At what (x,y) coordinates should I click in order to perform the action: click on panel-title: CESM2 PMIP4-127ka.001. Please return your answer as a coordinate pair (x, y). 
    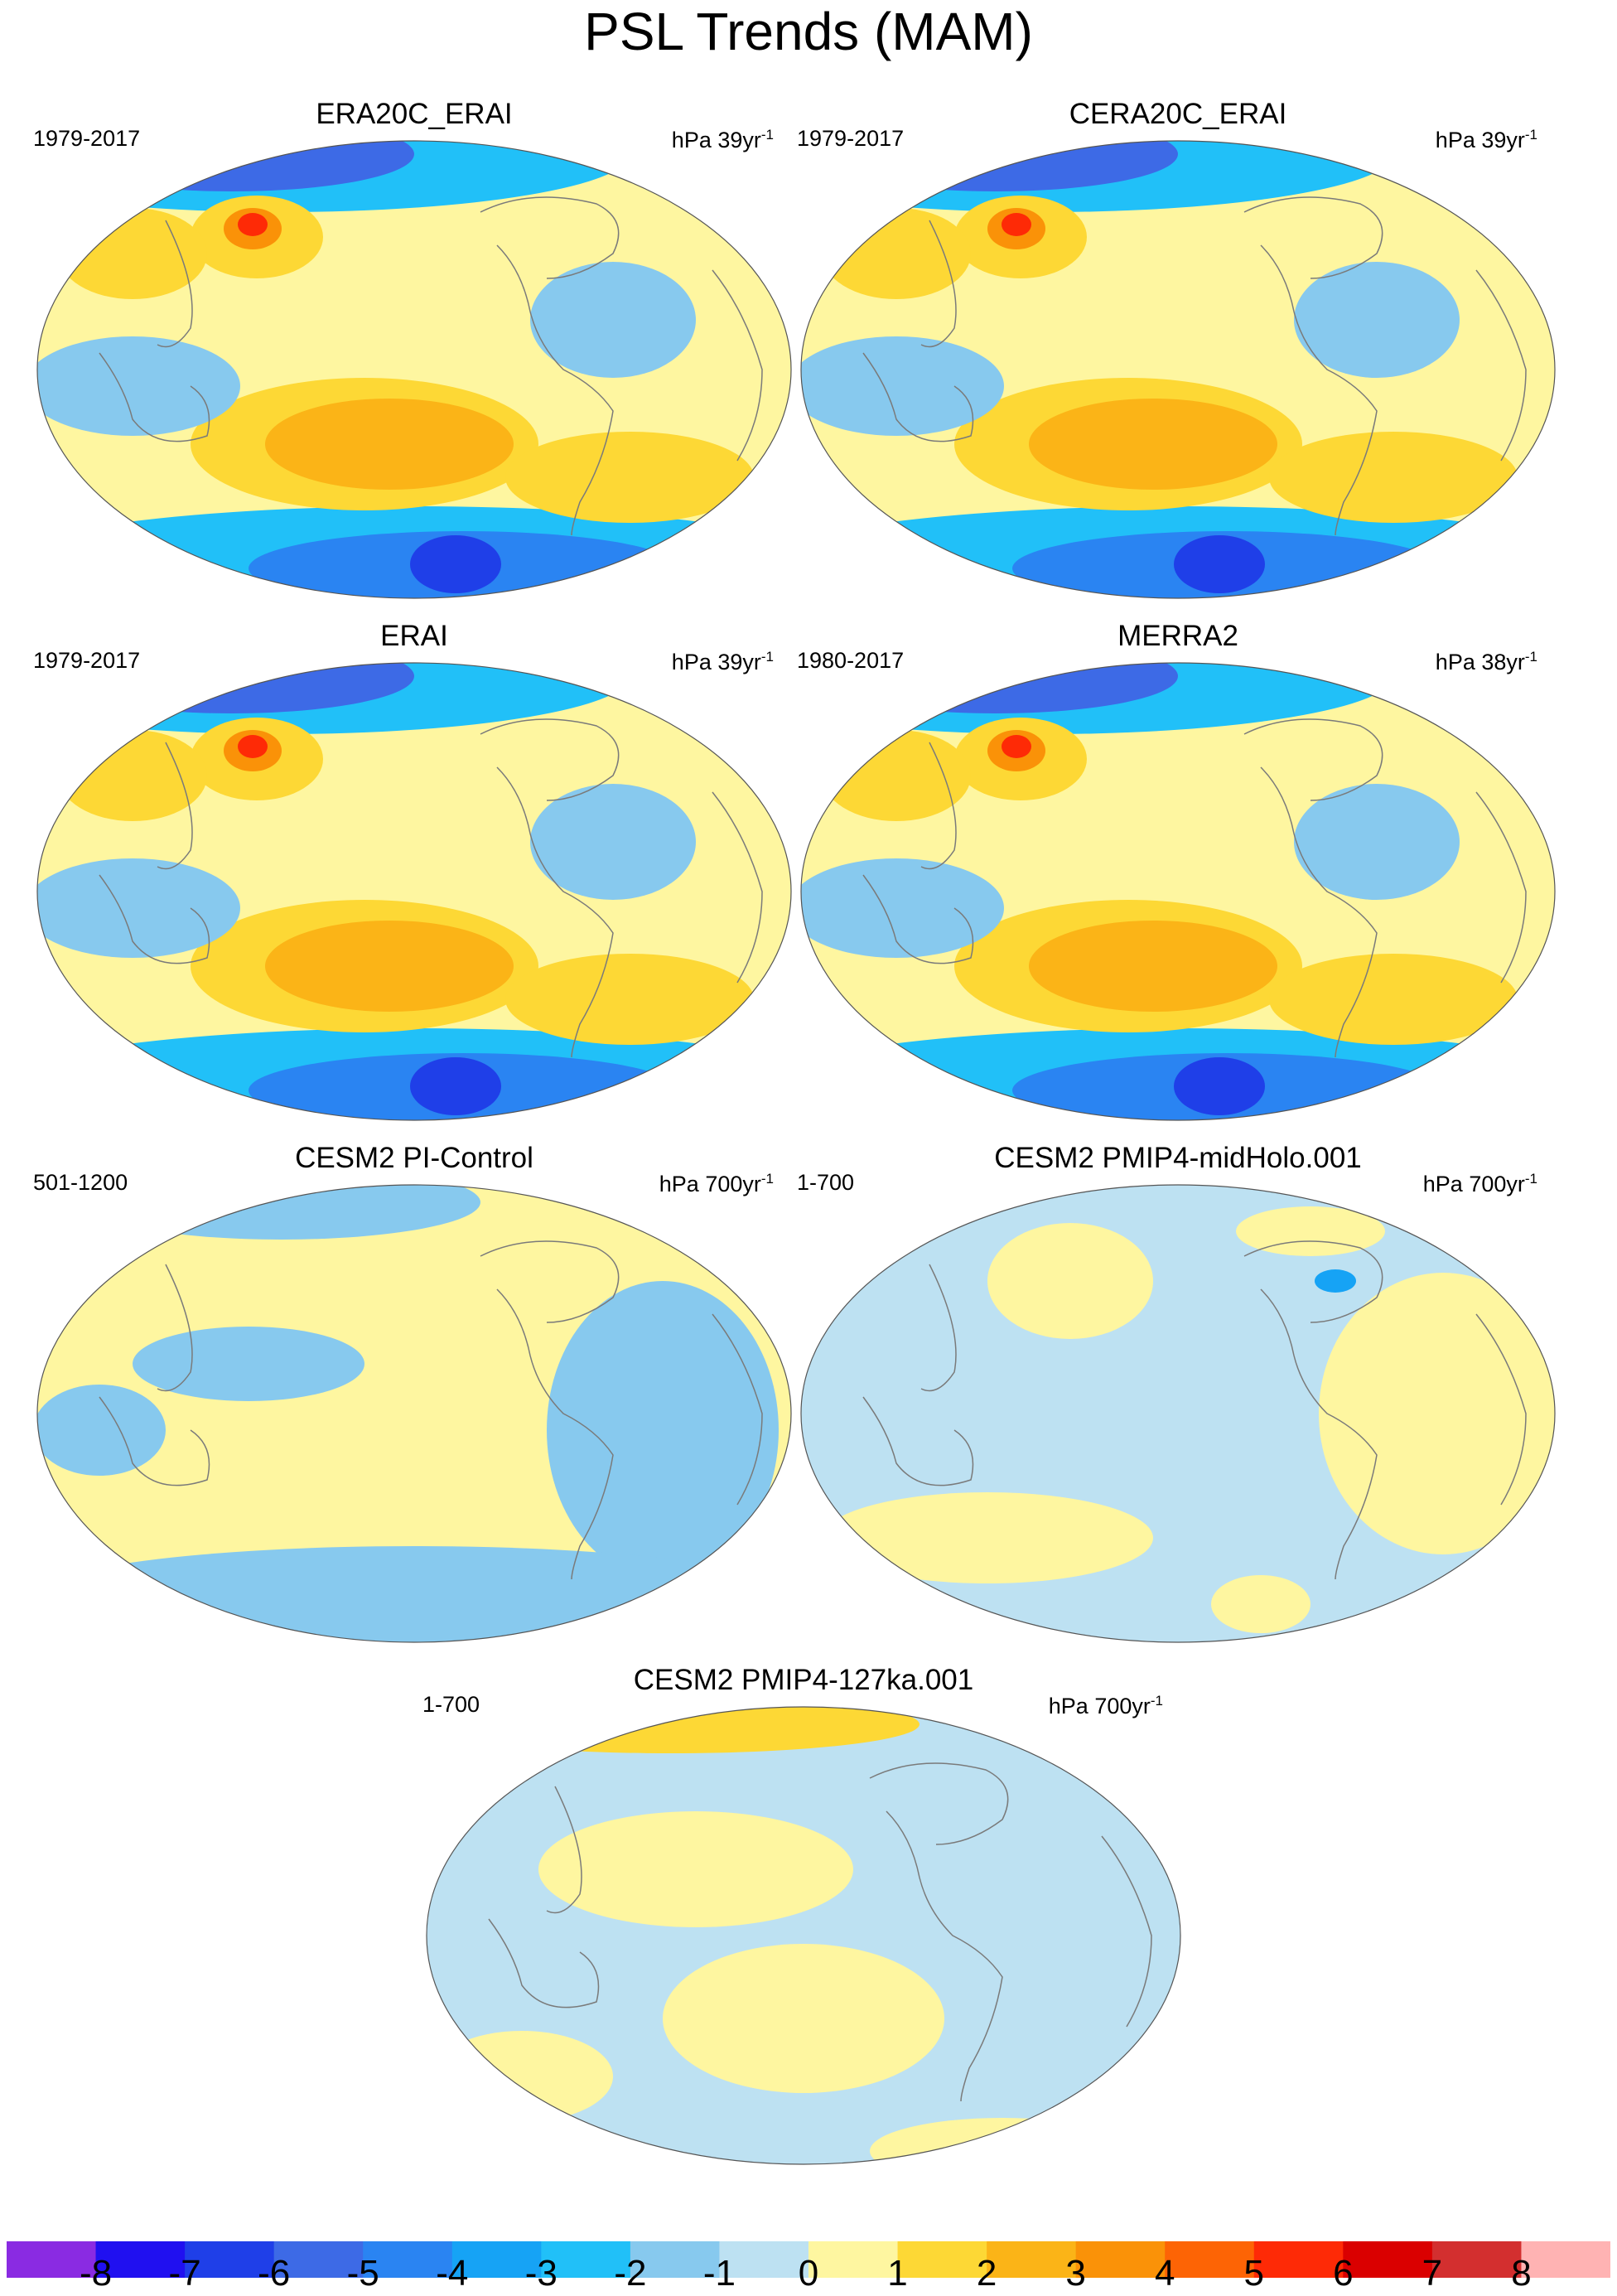
    Looking at the image, I should click on (803, 1680).